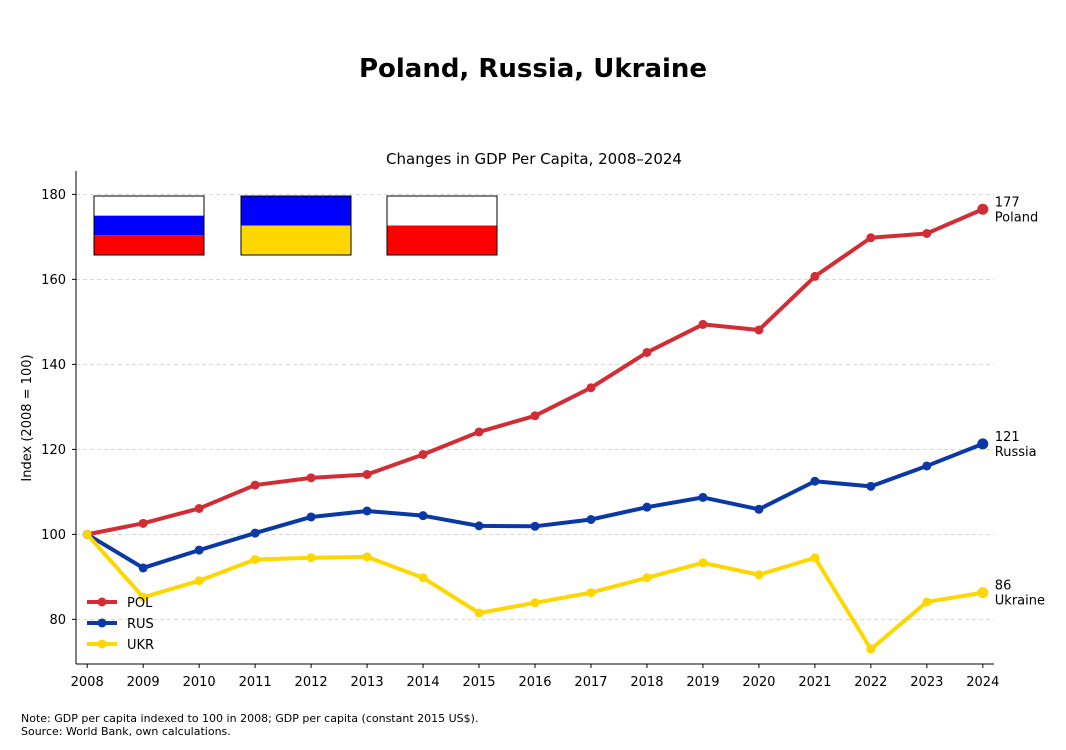 The image size is (1066, 750). What do you see at coordinates (1007, 202) in the screenshot?
I see `end-value-label: 177` at bounding box center [1007, 202].